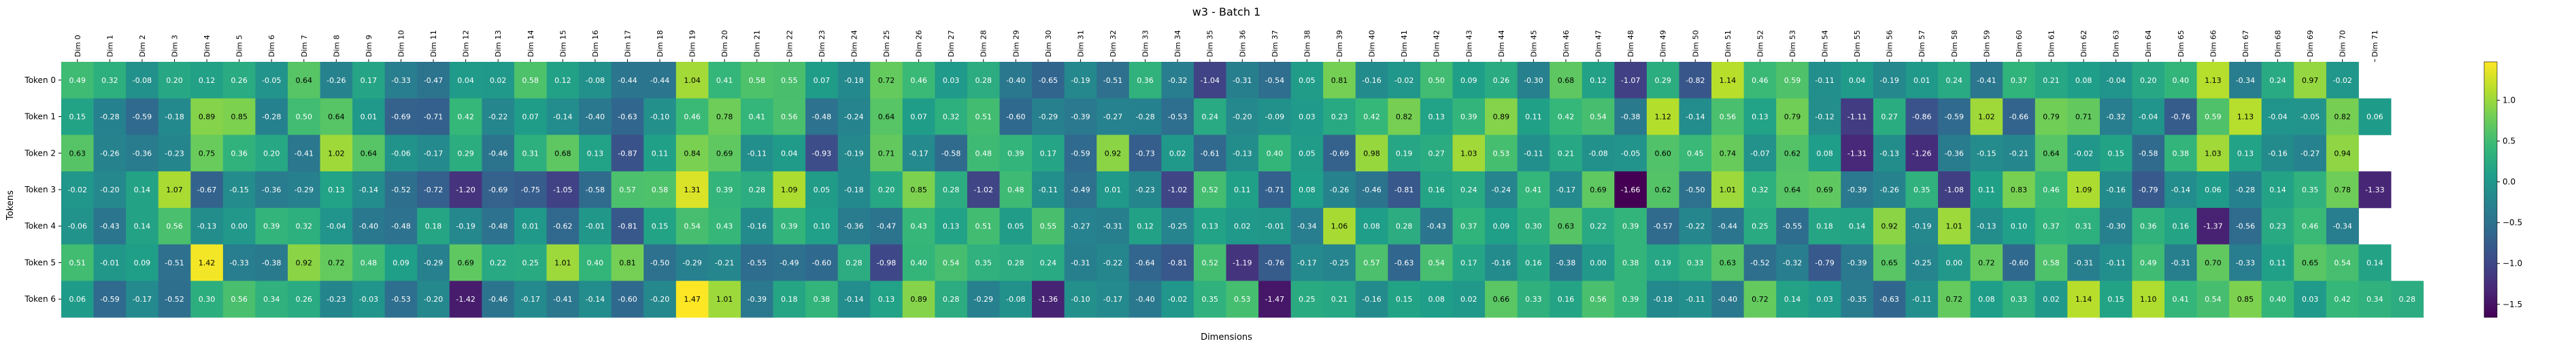 The height and width of the screenshot is (350, 2576). I want to click on cell-value-label: -0.44, so click(627, 80).